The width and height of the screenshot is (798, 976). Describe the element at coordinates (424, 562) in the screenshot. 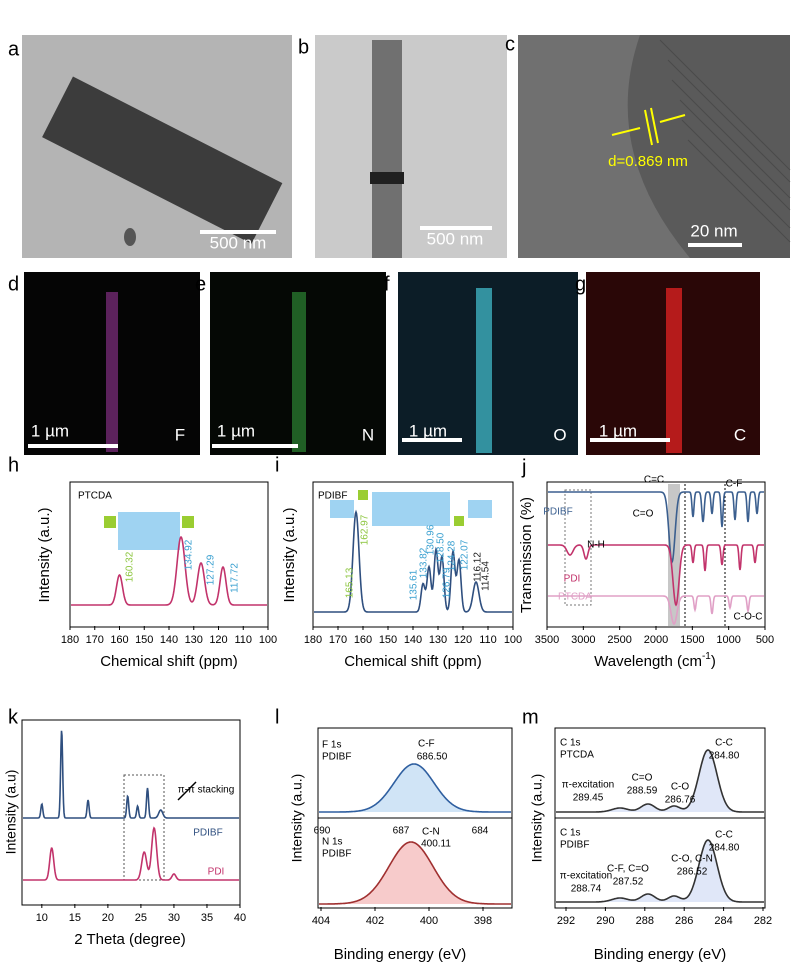

I see `peak-label: 133.82` at that location.